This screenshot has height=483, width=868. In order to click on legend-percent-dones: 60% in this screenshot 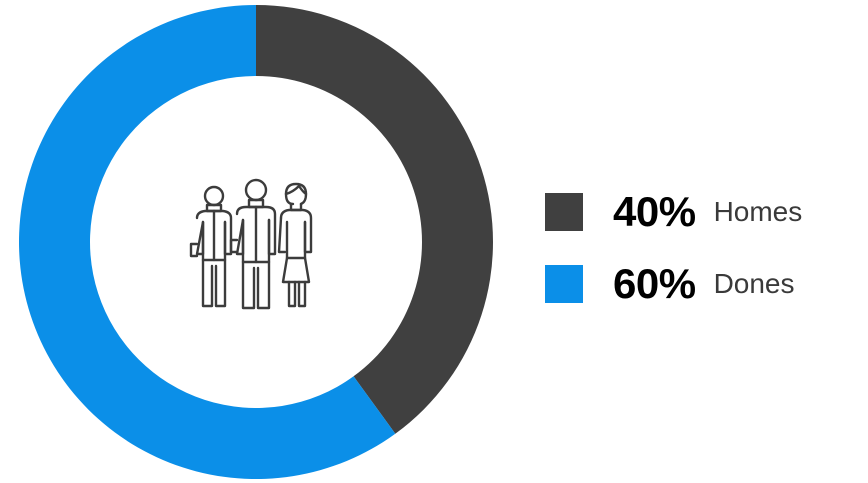, I will do `click(654, 284)`.